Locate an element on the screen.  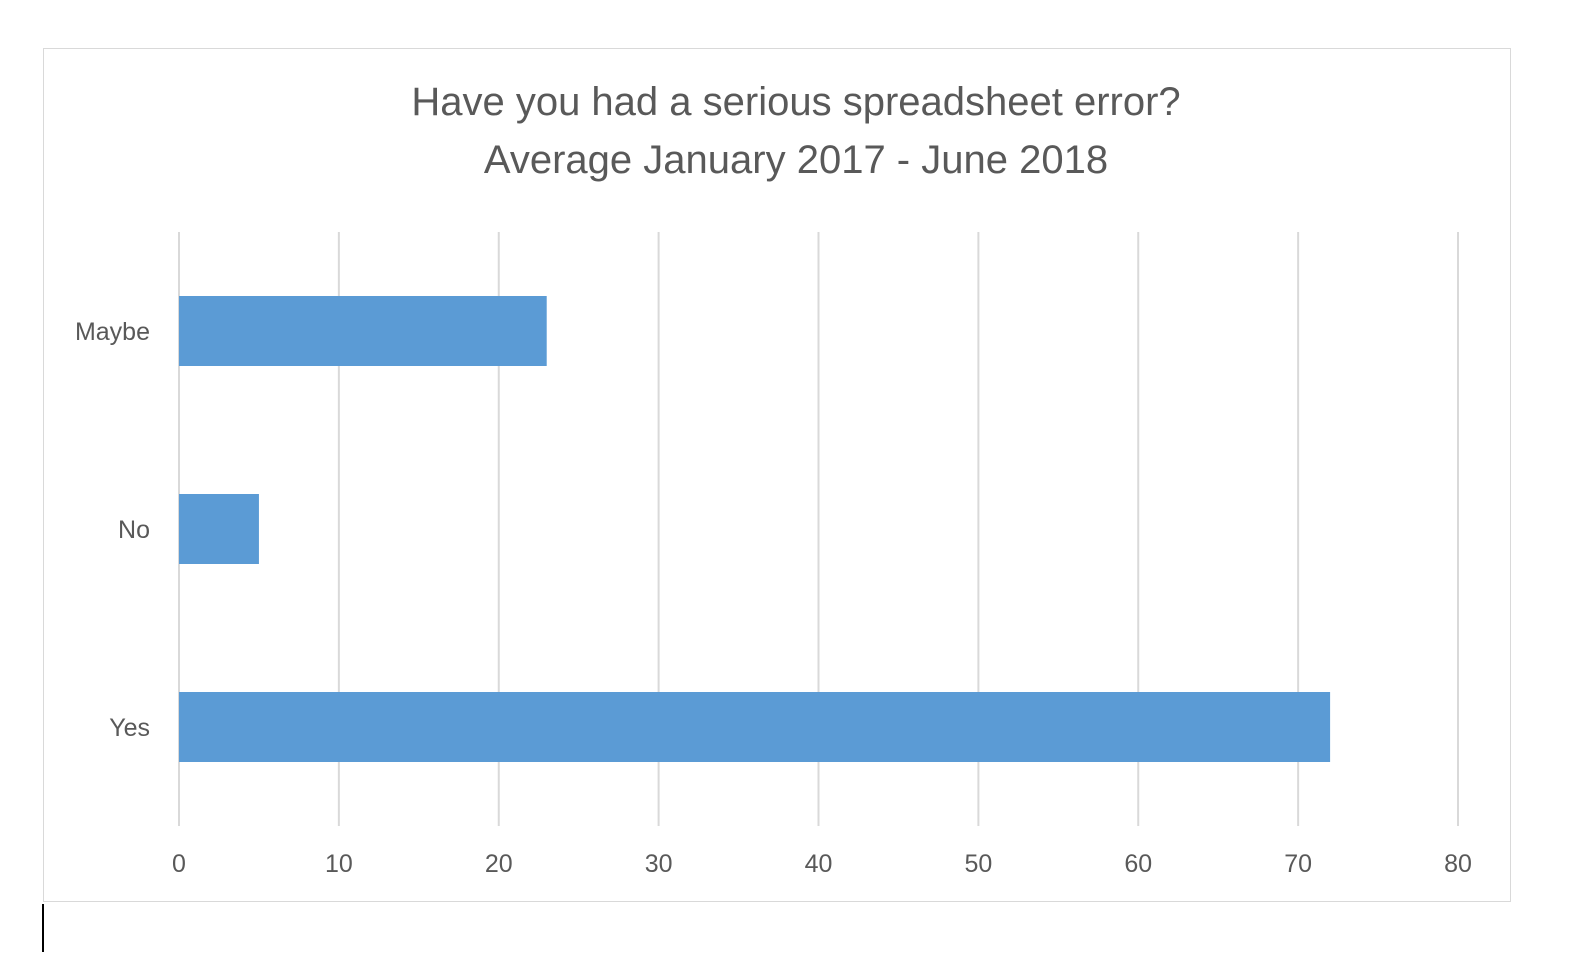
x-tick-label: 50 is located at coordinates (978, 864).